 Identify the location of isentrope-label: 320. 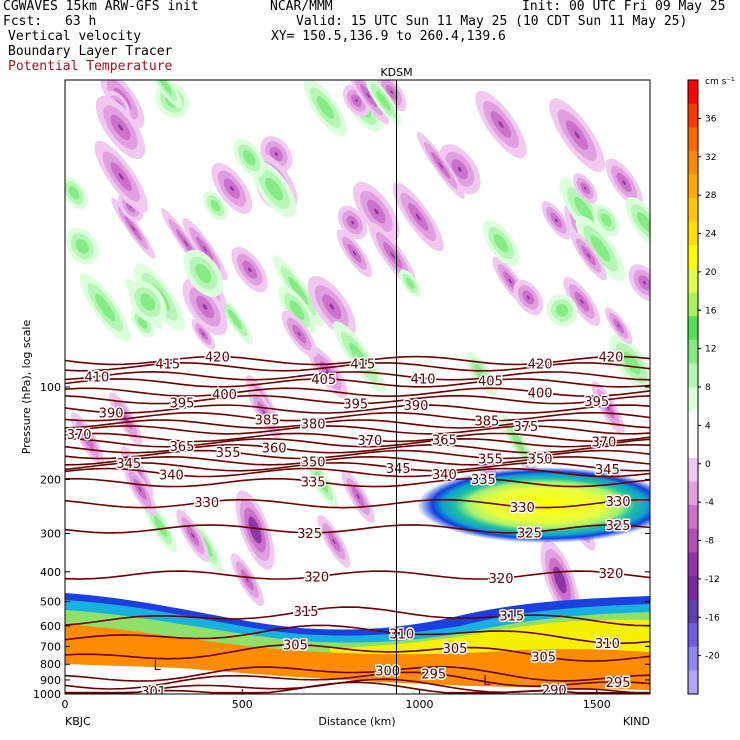
(611, 574).